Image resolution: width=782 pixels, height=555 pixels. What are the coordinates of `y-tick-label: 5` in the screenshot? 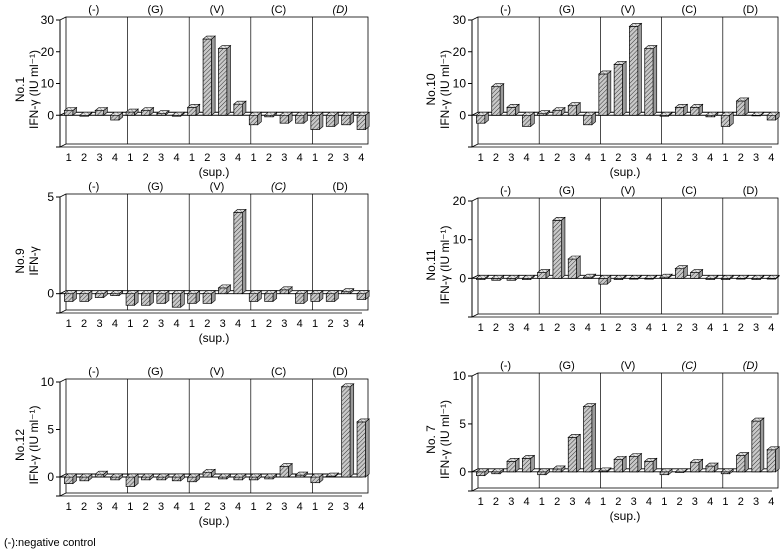 It's located at (50, 430).